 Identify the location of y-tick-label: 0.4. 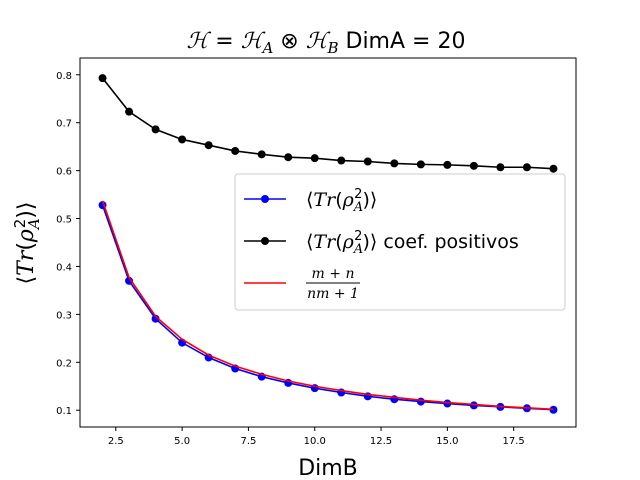
(64, 267).